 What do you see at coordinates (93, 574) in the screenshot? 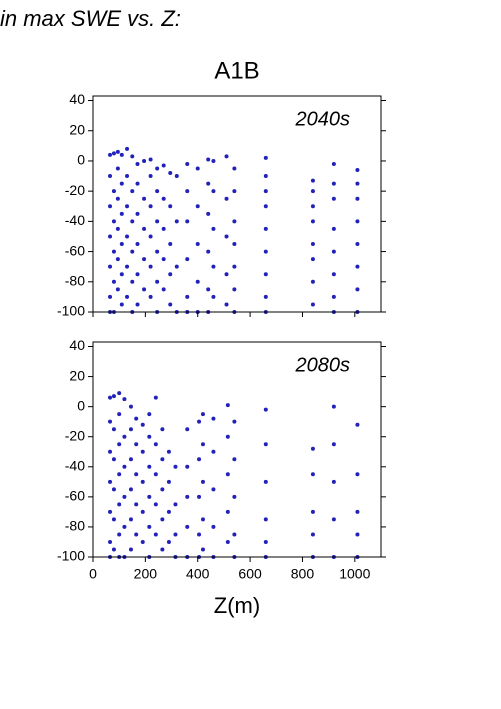
I see `x-tick-label: 0` at bounding box center [93, 574].